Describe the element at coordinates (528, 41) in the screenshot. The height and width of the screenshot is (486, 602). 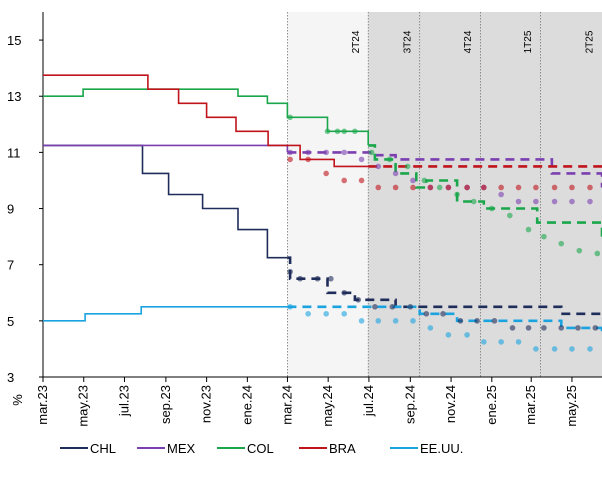
I see `band-label-1t25: 1T25` at that location.